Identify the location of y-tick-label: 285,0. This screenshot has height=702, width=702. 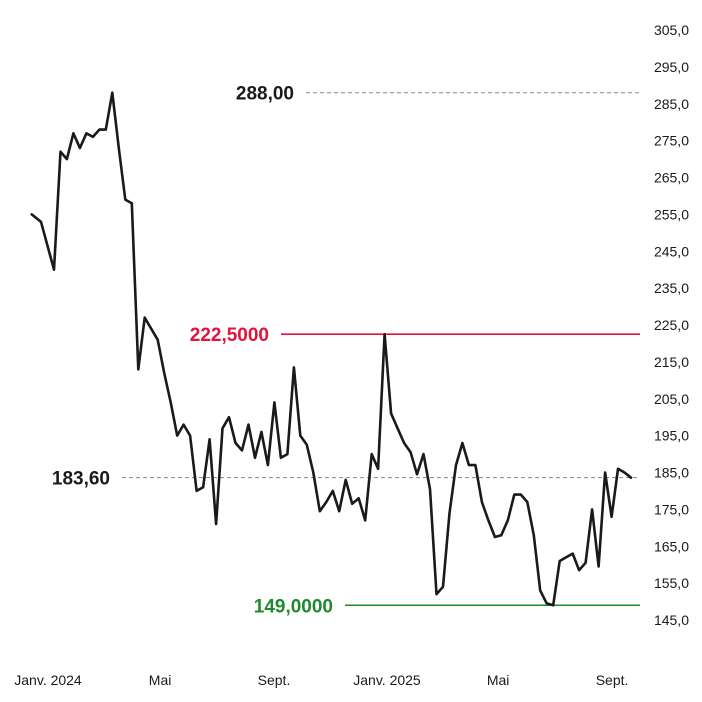
(671, 104).